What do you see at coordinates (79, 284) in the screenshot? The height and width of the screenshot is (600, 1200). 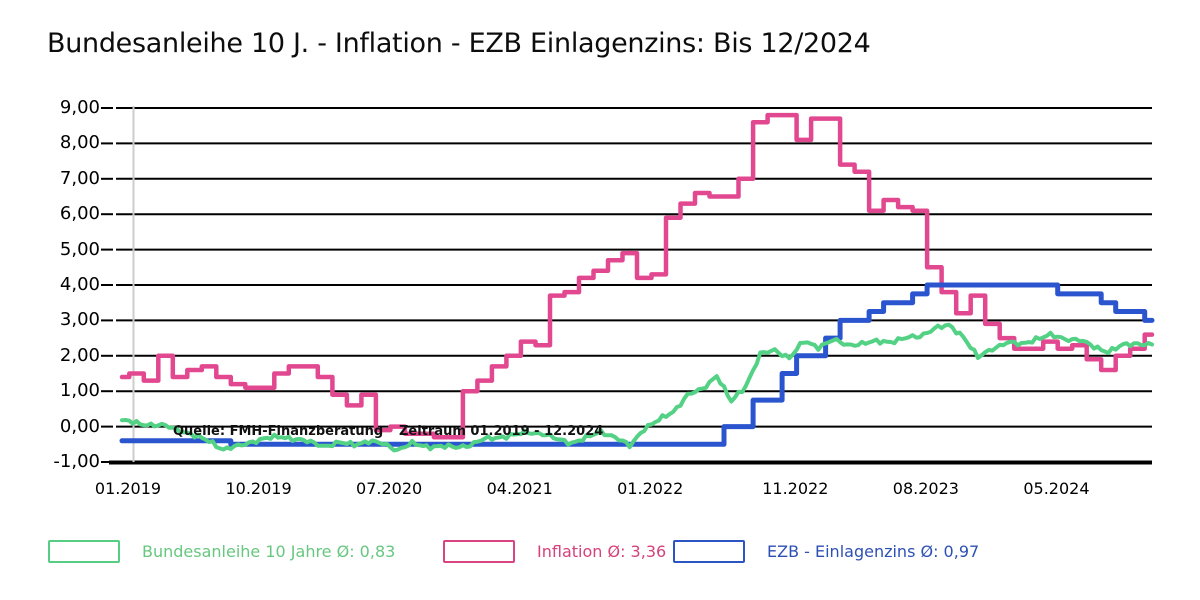 I see `y-tick-label: 4,00` at bounding box center [79, 284].